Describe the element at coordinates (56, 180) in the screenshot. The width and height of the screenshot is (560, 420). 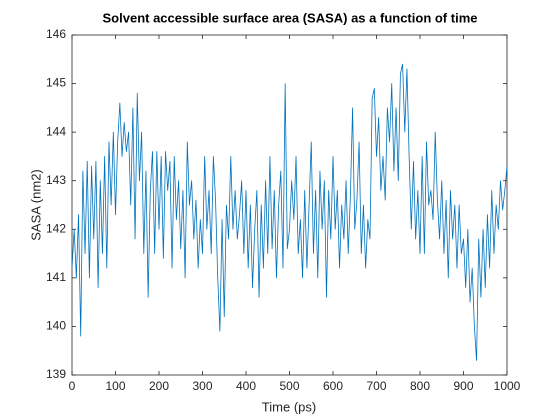
I see `y-tick-label: 143` at that location.